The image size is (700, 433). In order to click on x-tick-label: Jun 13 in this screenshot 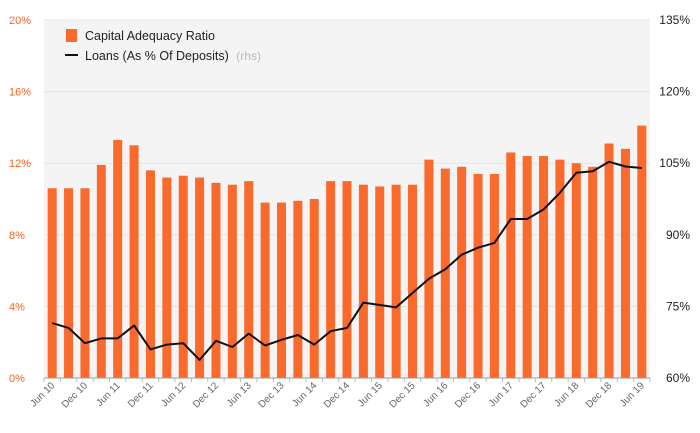, I will do `click(239, 394)`.